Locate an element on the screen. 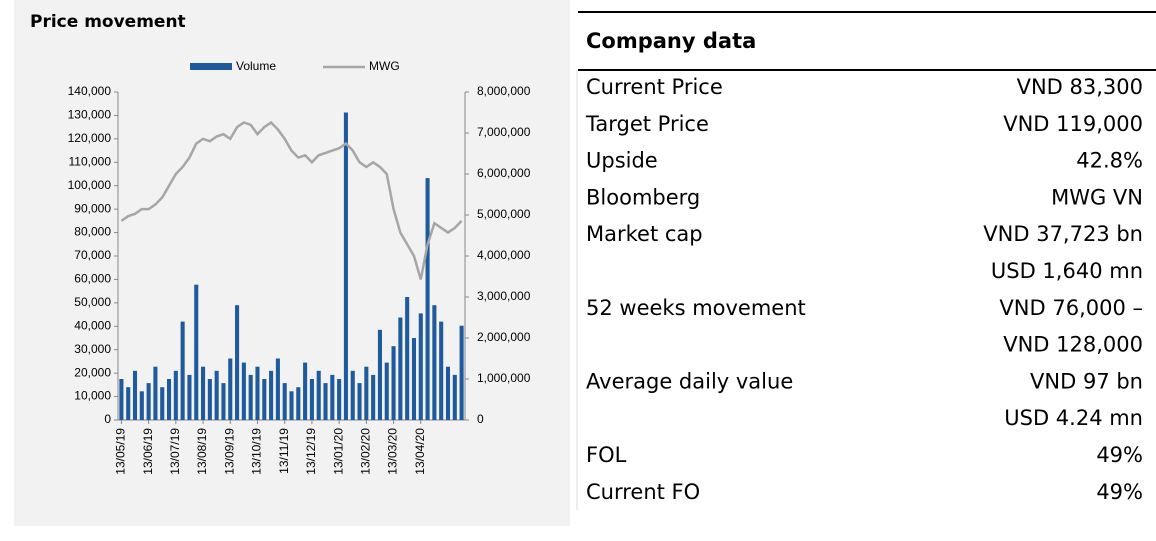 This screenshot has height=541, width=1156. y2-tick-label: 4,000,000 is located at coordinates (504, 255).